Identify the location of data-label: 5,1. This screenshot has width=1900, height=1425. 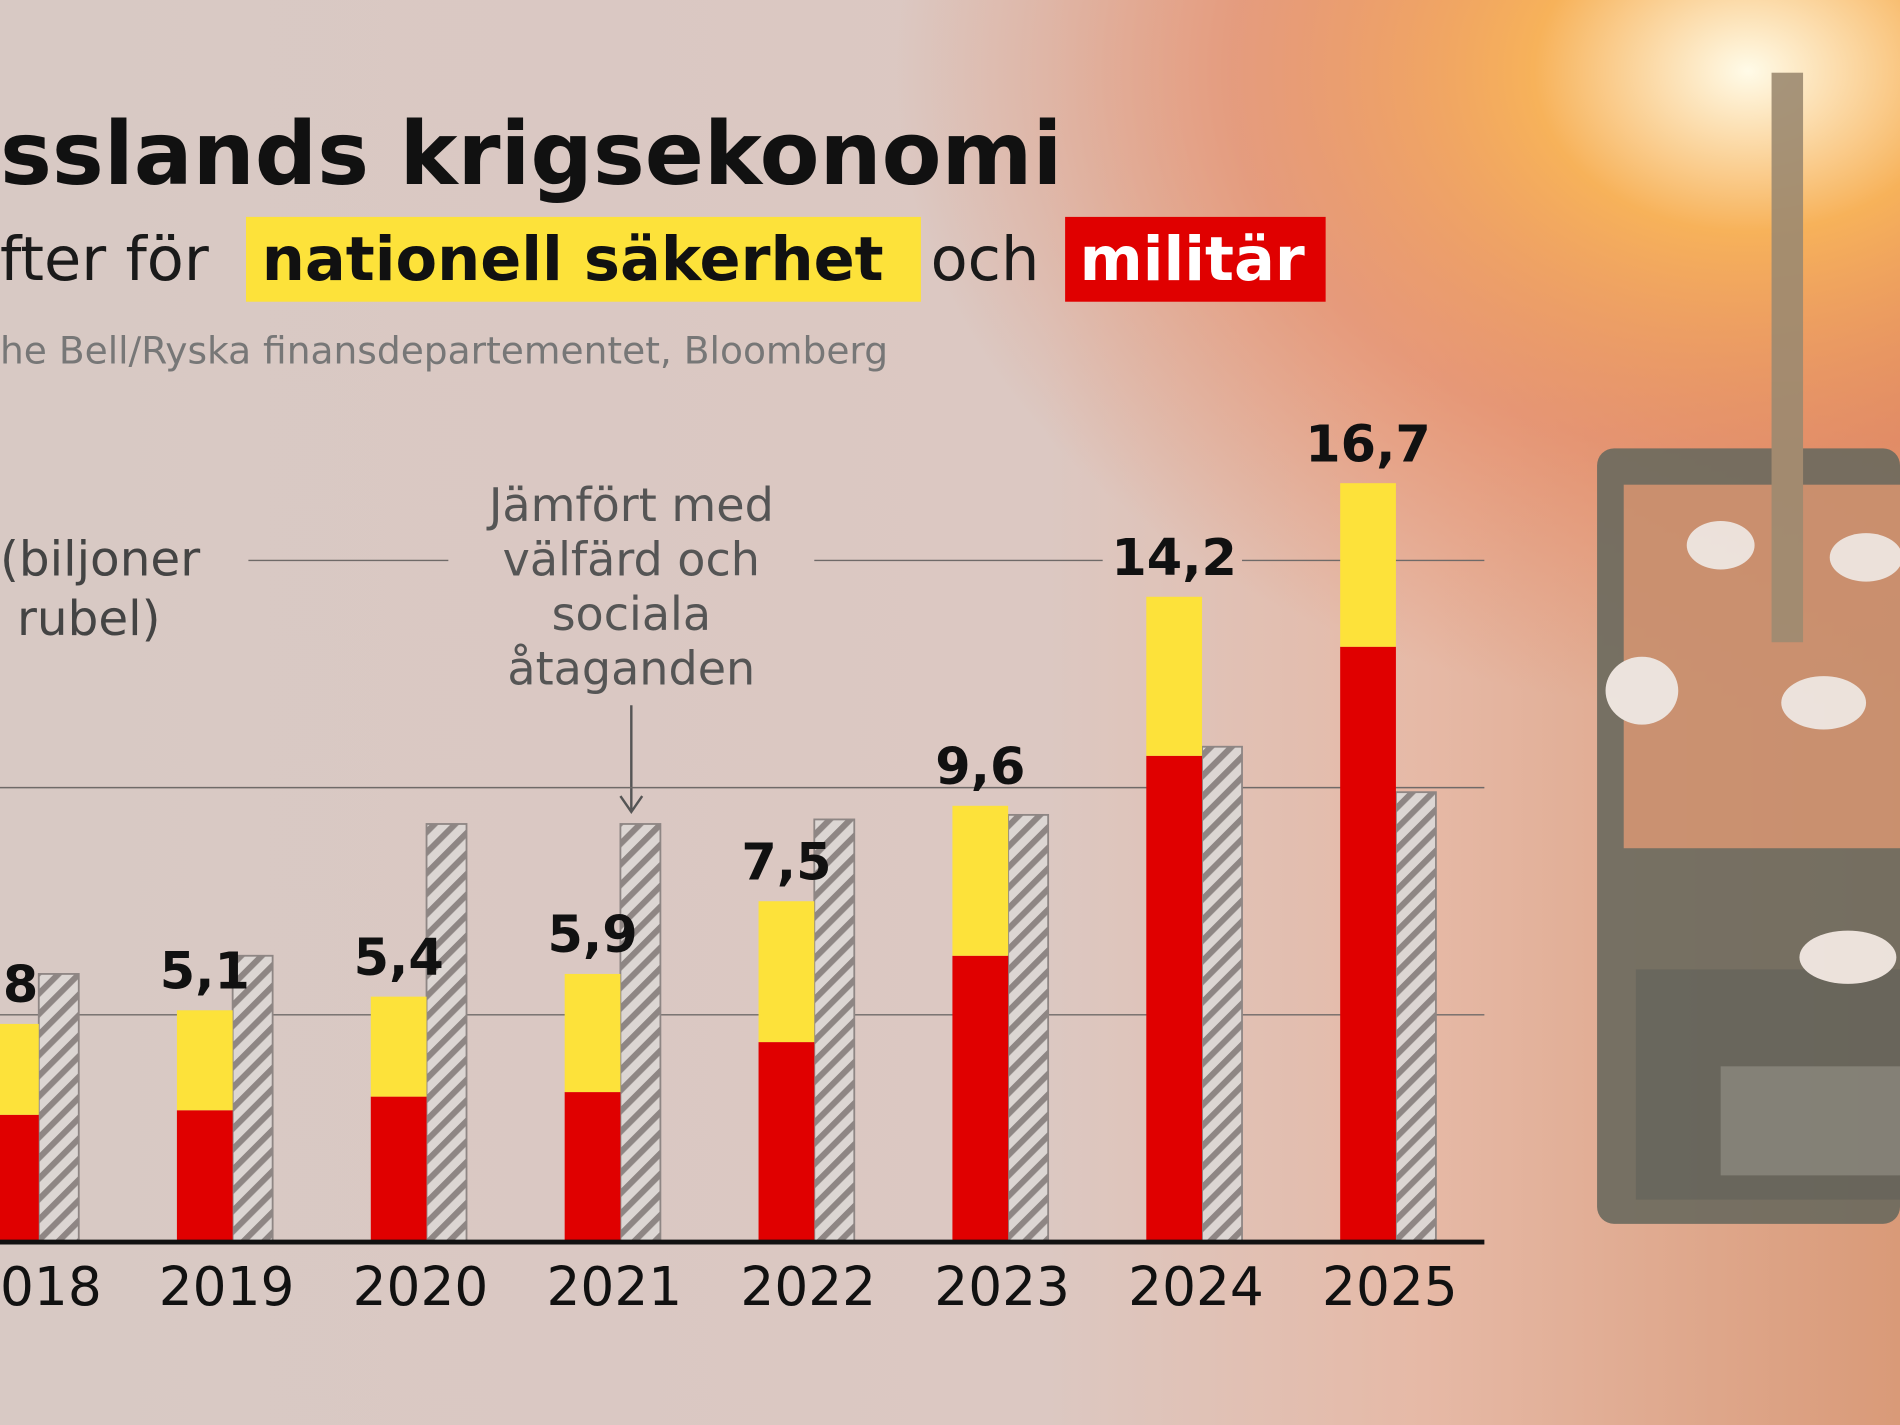
(205, 971).